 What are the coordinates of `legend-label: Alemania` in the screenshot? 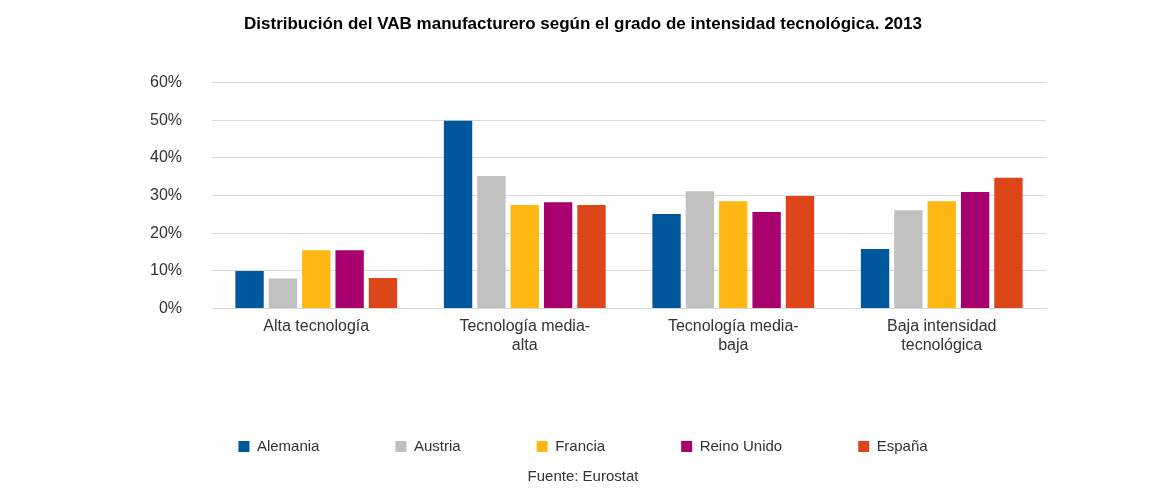 It's located at (288, 445).